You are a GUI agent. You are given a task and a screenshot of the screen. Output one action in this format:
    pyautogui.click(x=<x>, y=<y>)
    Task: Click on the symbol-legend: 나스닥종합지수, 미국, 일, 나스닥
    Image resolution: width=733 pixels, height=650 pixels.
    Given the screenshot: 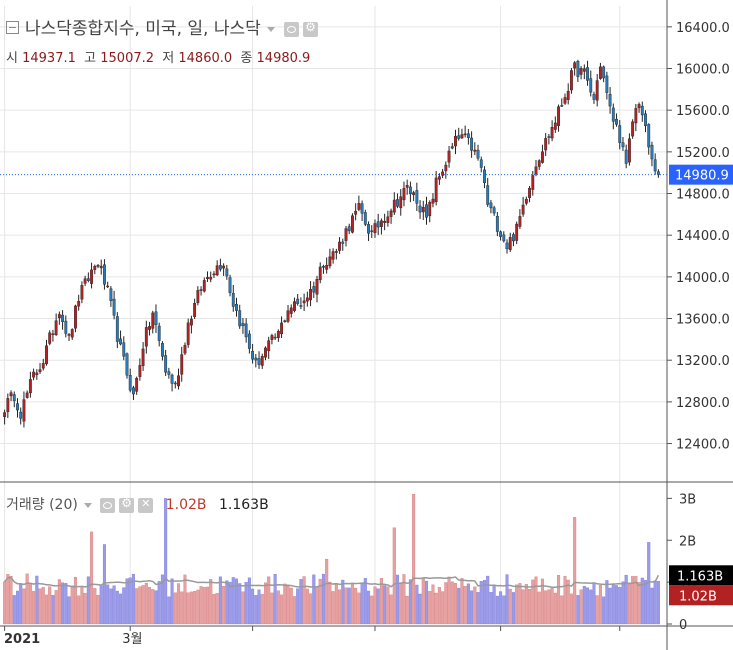 What is the action you would take?
    pyautogui.click(x=162, y=26)
    